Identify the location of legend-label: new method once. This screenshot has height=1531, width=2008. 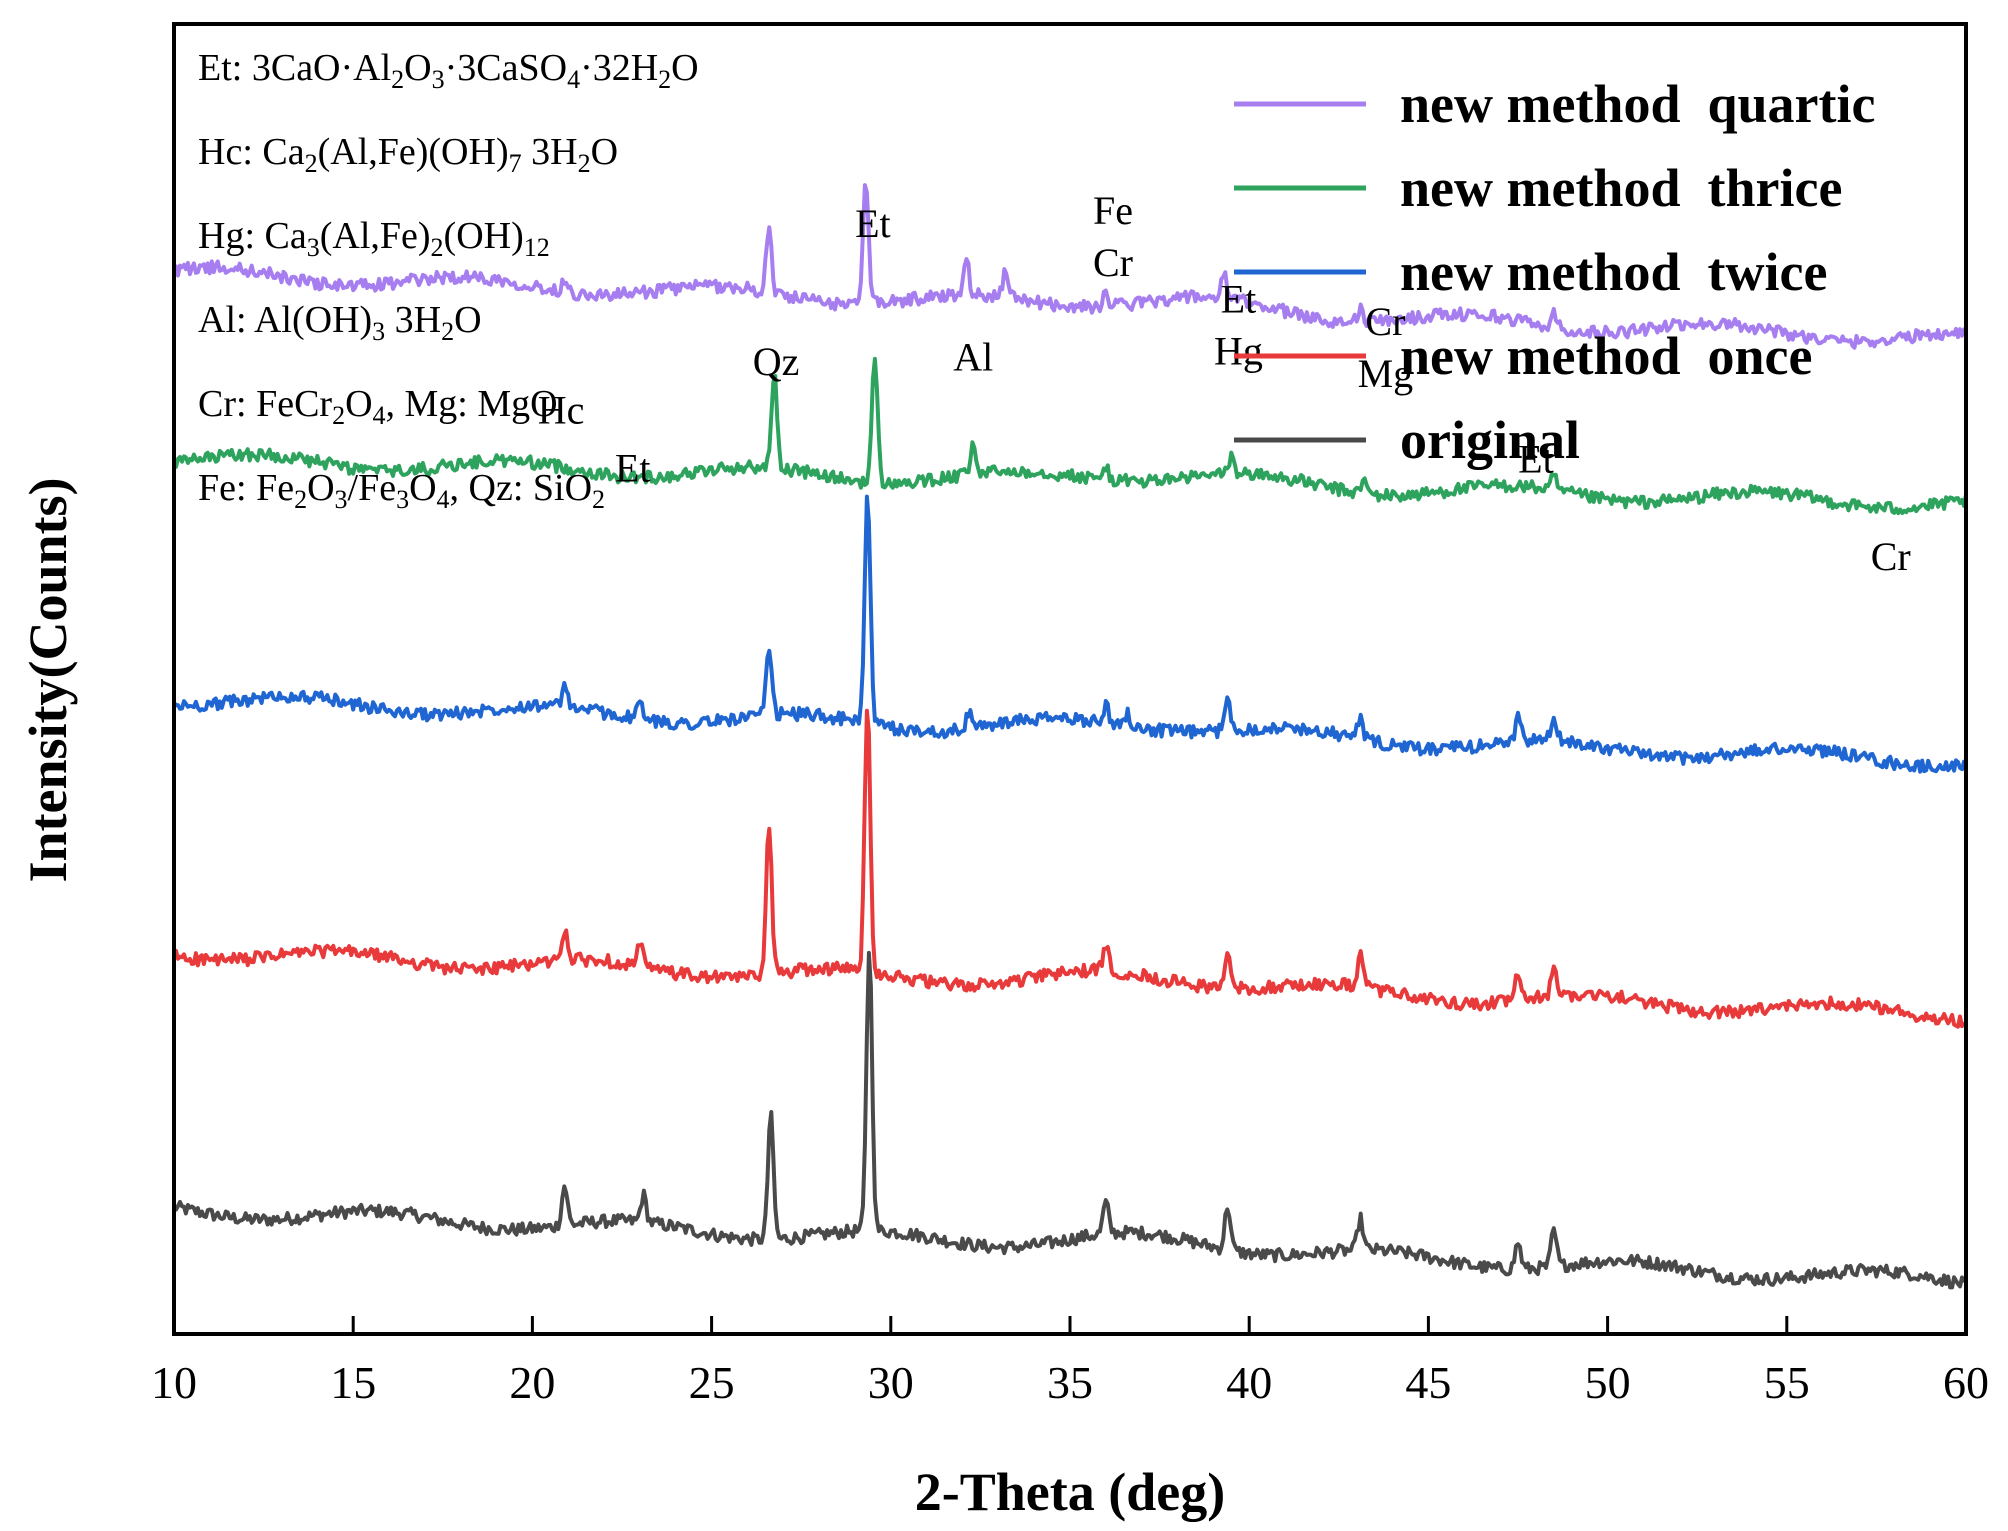
(1606, 356).